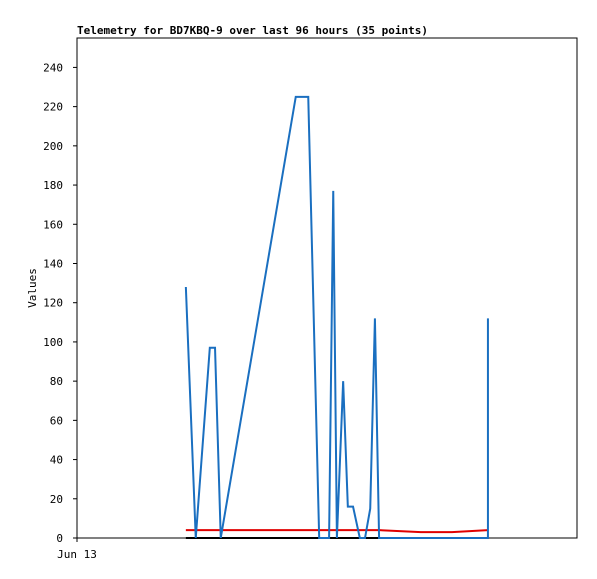 The width and height of the screenshot is (597, 579). Describe the element at coordinates (56, 460) in the screenshot. I see `y-tick-label: 40` at that location.